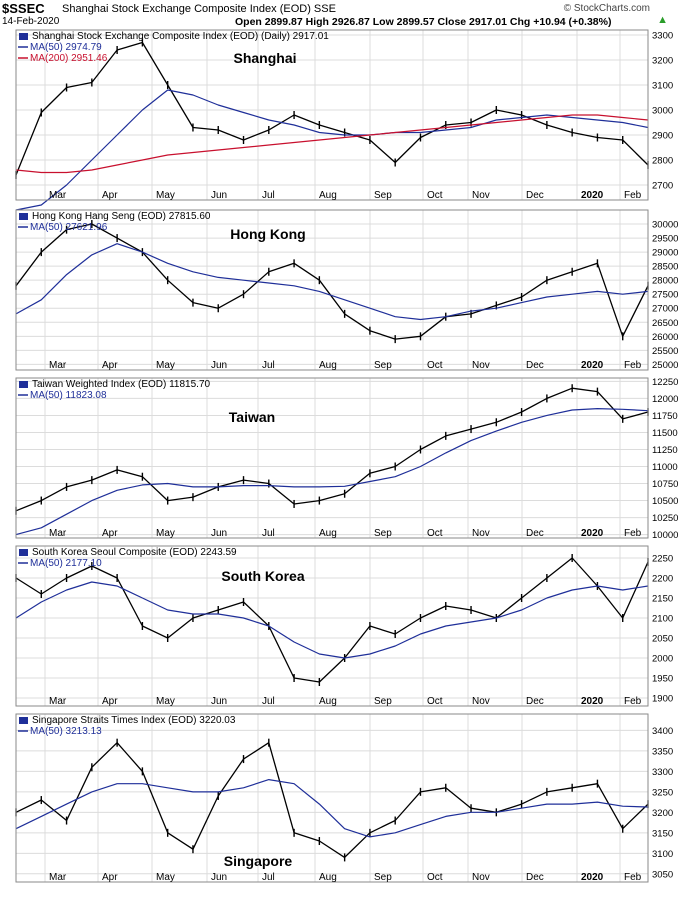 This screenshot has width=700, height=900. What do you see at coordinates (665, 309) in the screenshot?
I see `y-tick-label: 27000` at bounding box center [665, 309].